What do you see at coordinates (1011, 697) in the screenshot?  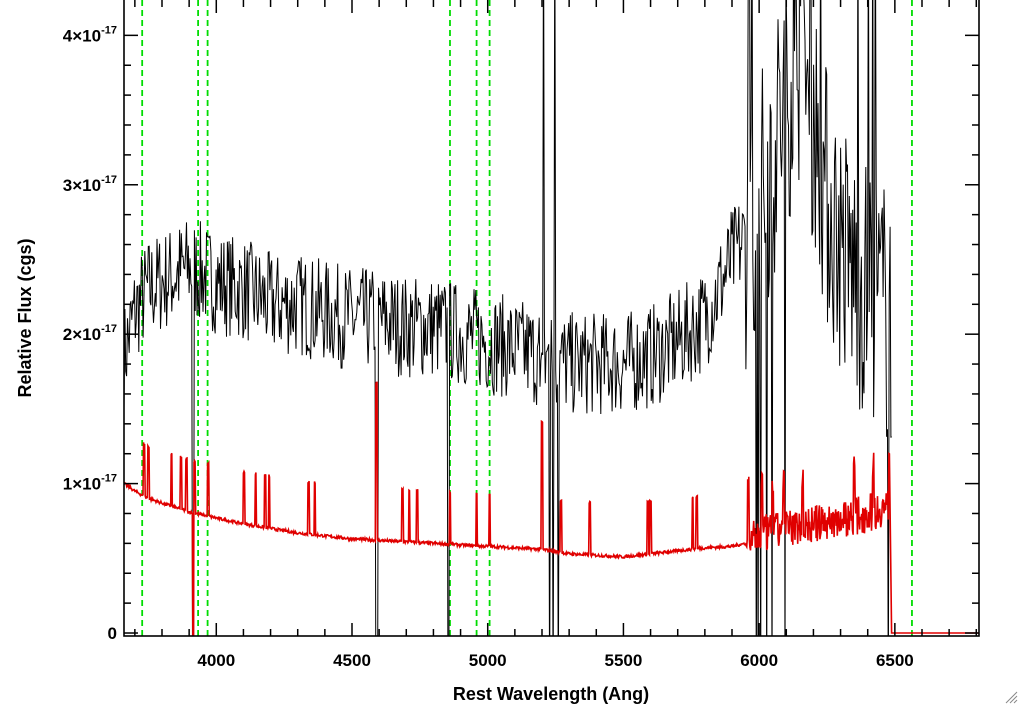 I see `resize-grip-icon` at bounding box center [1011, 697].